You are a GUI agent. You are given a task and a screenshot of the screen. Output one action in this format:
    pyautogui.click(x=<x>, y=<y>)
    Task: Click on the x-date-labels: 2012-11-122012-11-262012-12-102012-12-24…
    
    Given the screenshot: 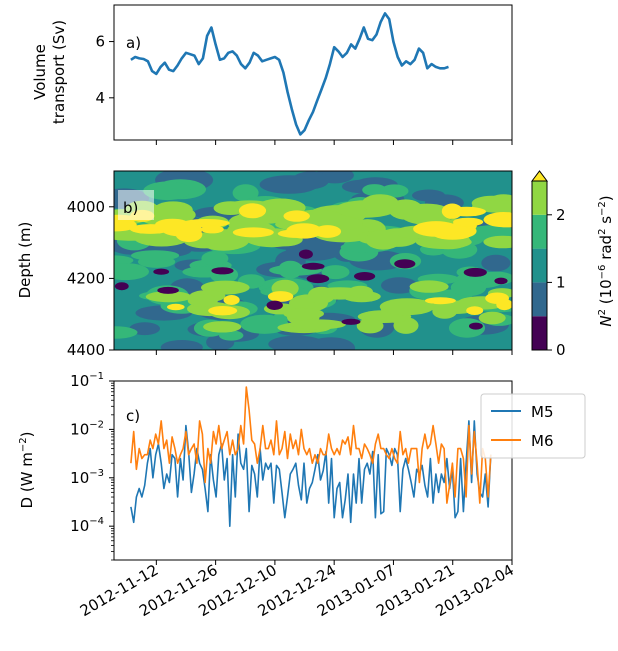 What is the action you would take?
    pyautogui.click(x=297, y=590)
    